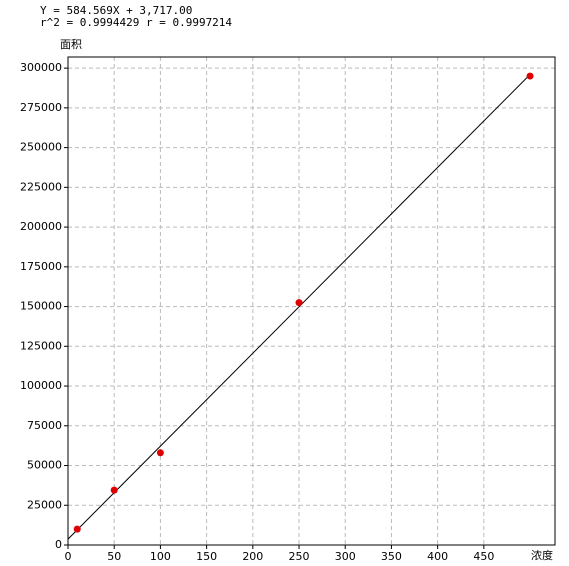  Describe the element at coordinates (391, 556) in the screenshot. I see `x-tick-label: 350` at that location.